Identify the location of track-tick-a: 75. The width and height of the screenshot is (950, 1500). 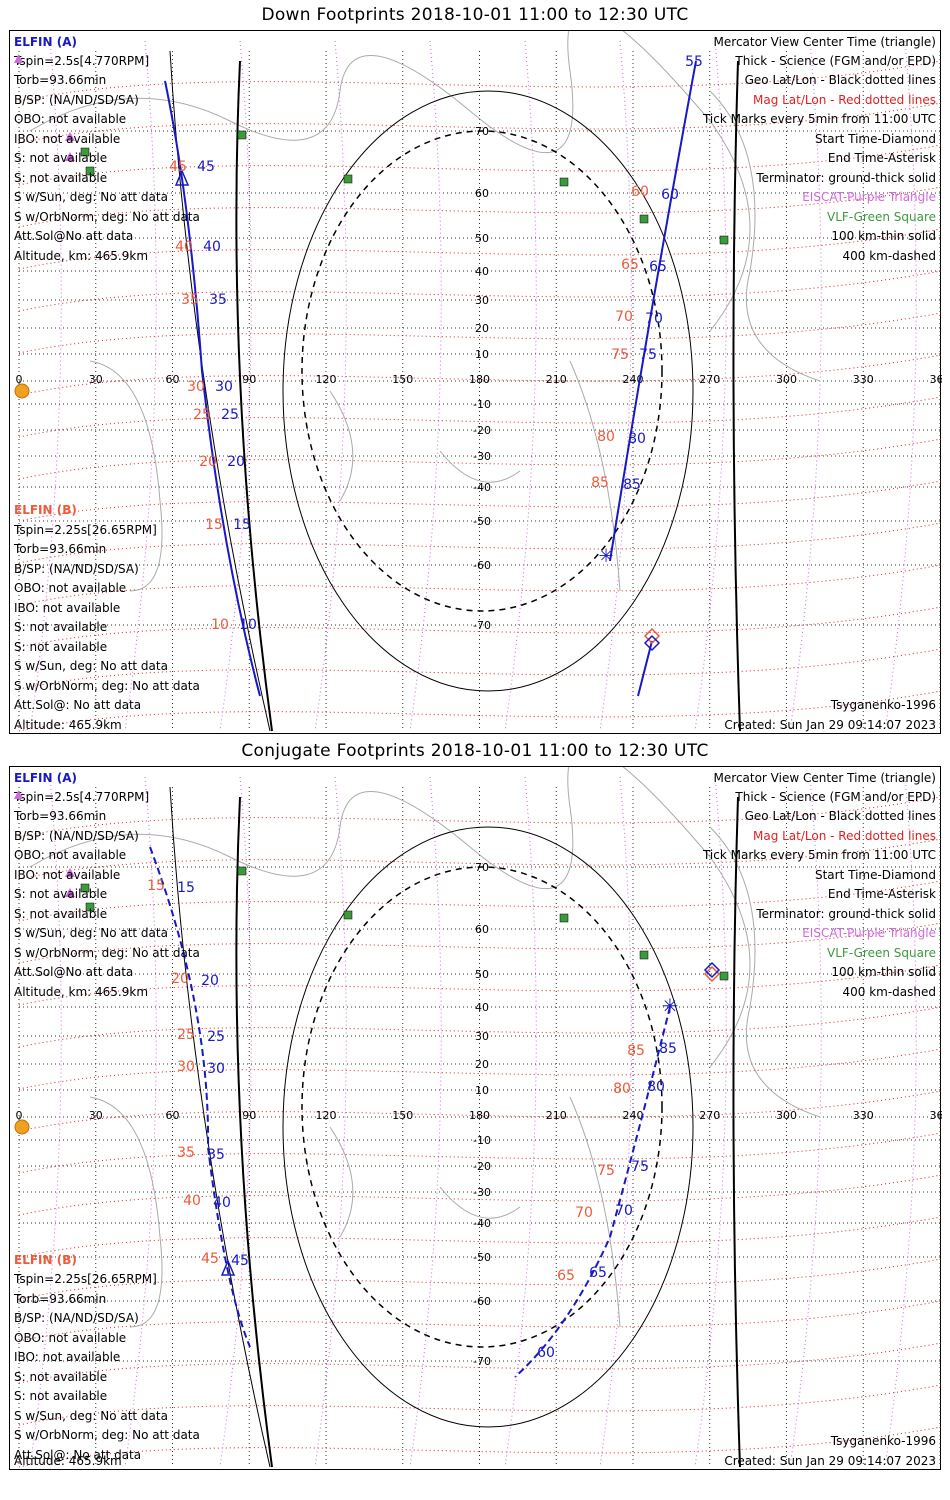
(648, 355).